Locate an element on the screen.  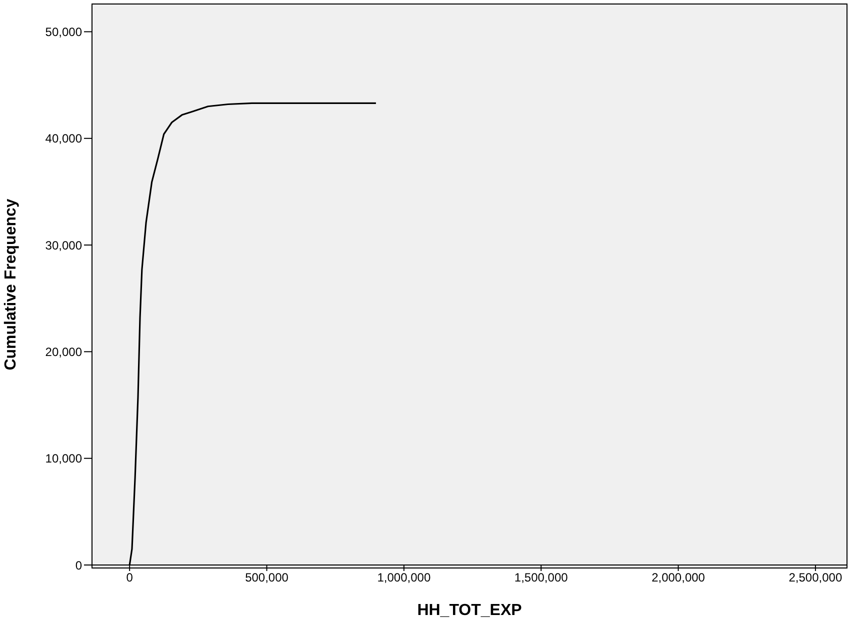
y-tick-label: 40,000 is located at coordinates (63, 139).